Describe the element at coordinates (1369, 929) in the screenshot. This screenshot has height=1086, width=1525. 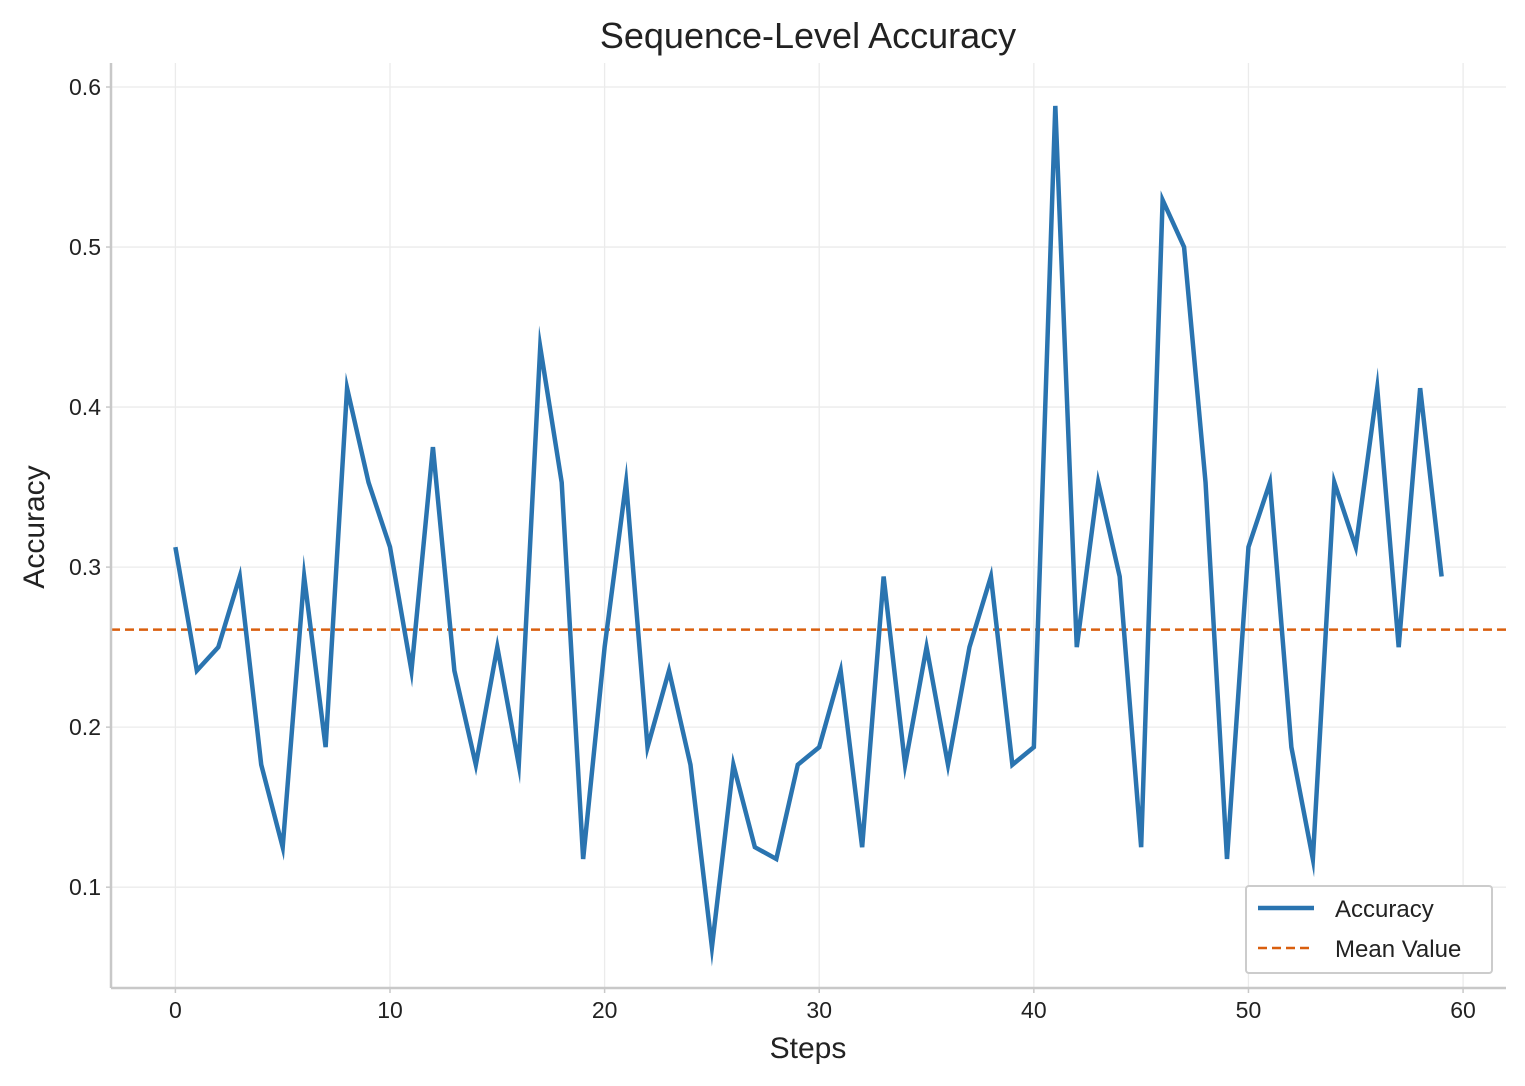
I see `legend: Accuracy Mean Value` at that location.